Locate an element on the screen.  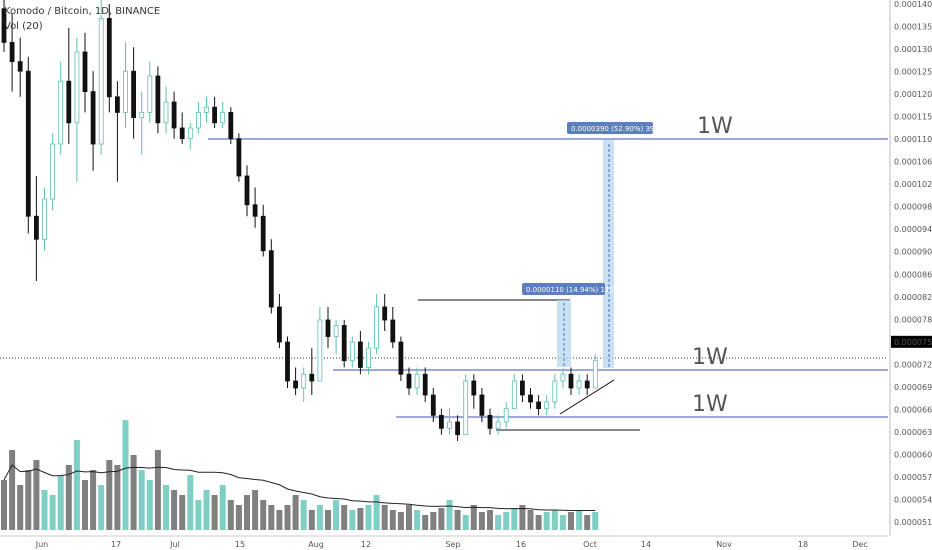
rising-trendline is located at coordinates (587, 397).